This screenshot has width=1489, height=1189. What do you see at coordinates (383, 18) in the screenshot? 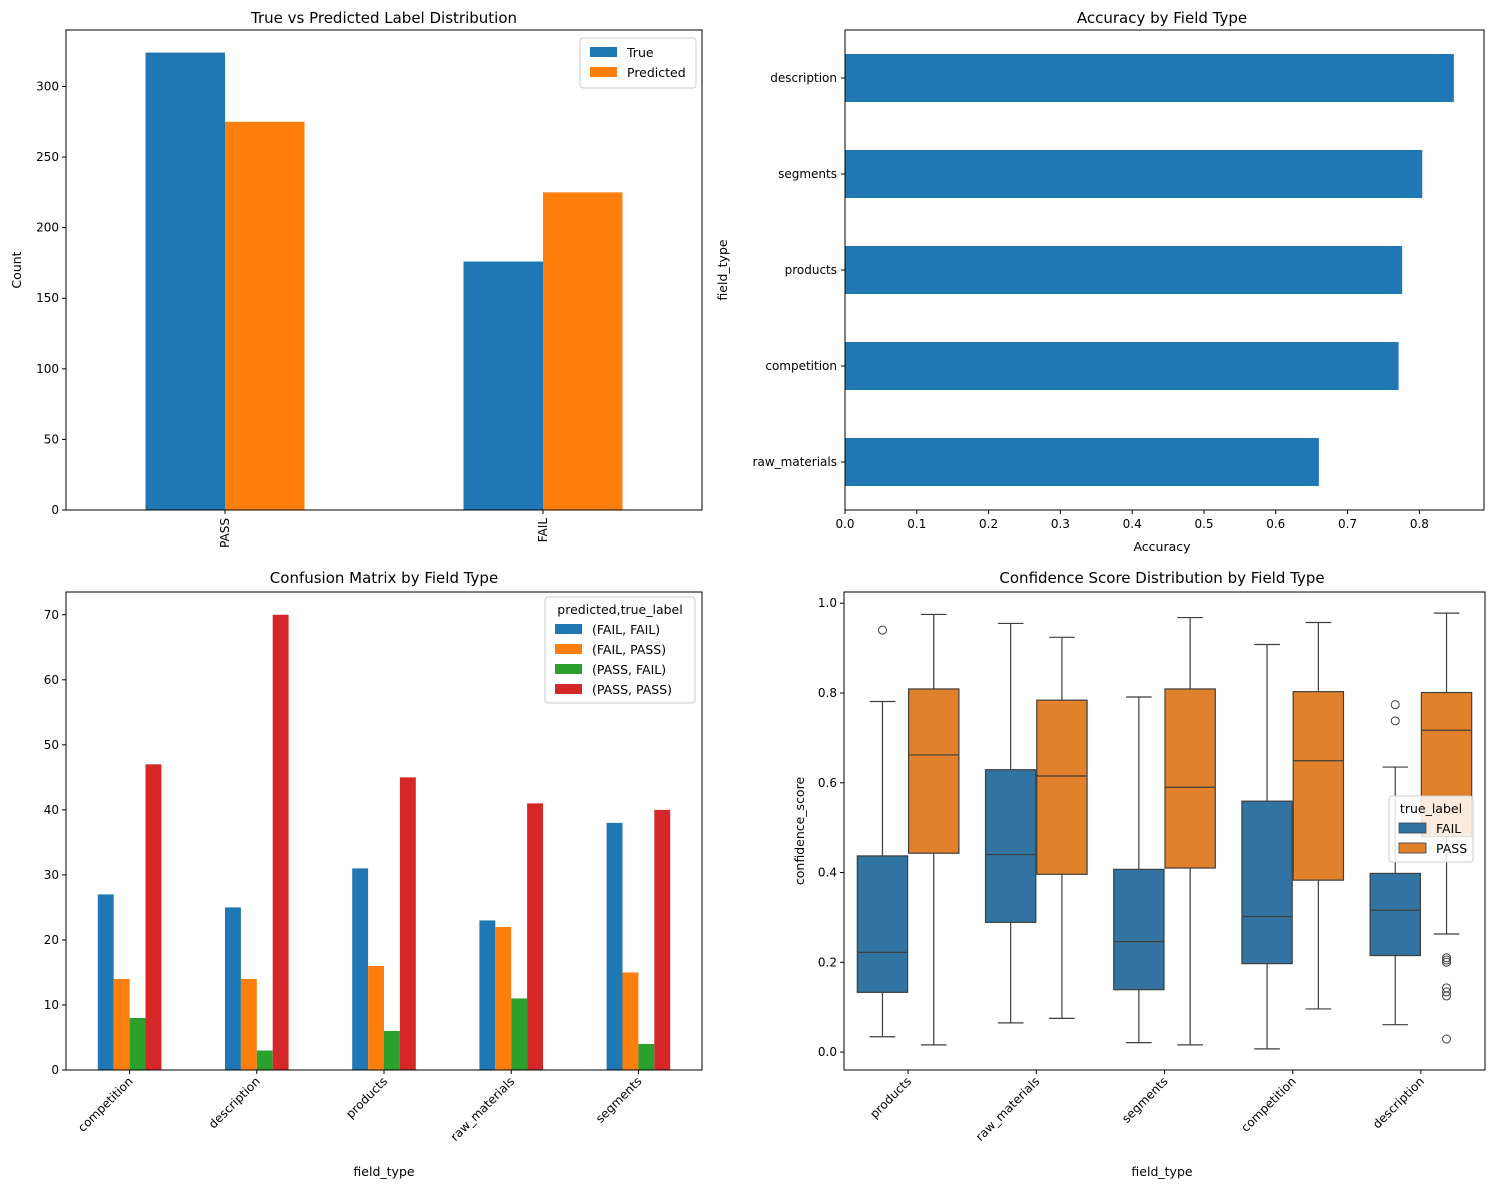
I see `chart-title: True vs Predicted Label Distribution` at bounding box center [383, 18].